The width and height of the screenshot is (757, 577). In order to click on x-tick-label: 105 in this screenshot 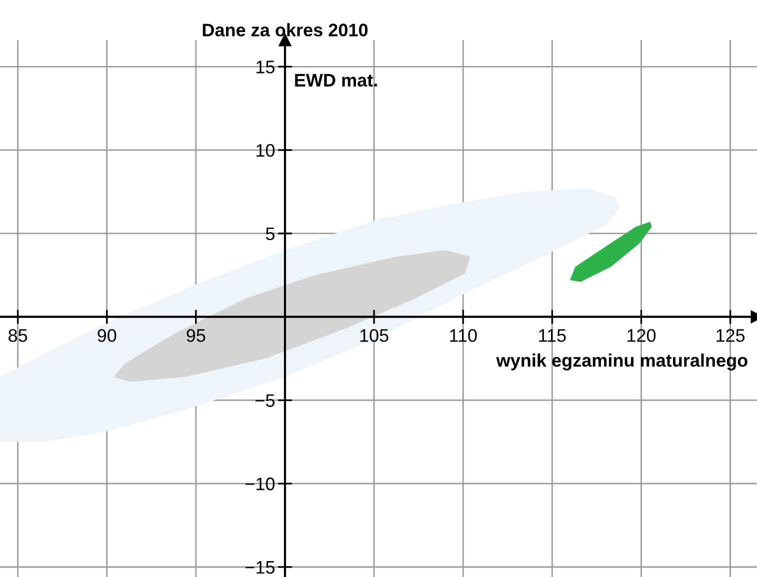, I will do `click(374, 335)`.